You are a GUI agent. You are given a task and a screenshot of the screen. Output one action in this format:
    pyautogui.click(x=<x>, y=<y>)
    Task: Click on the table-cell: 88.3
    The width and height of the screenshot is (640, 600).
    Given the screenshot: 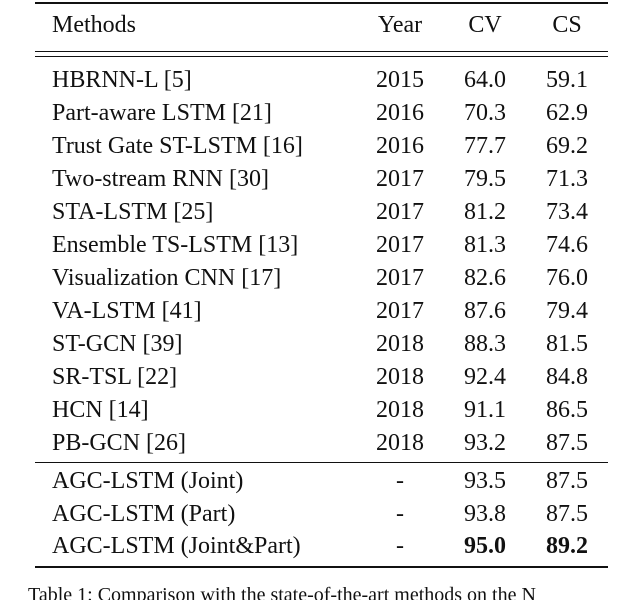 What is the action you would take?
    pyautogui.click(x=485, y=344)
    